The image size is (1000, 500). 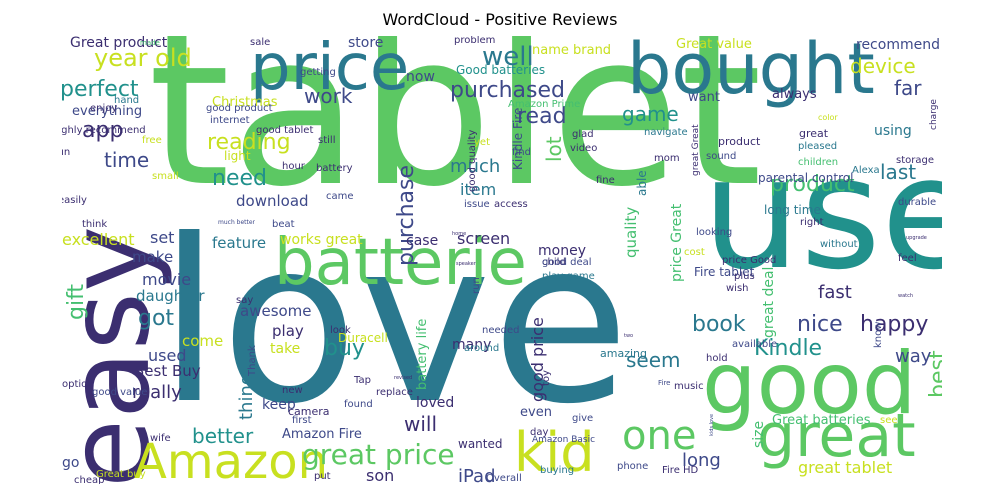 What do you see at coordinates (794, 94) in the screenshot?
I see `cloud-word: always` at bounding box center [794, 94].